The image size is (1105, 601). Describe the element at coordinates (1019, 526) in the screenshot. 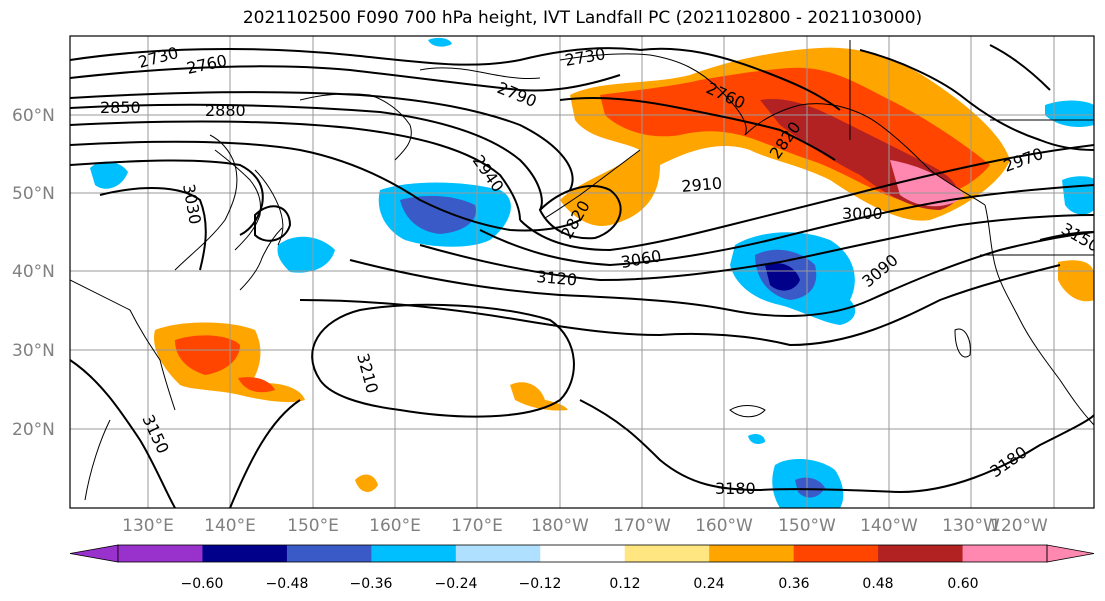

I see `lon-label: 120°W` at that location.